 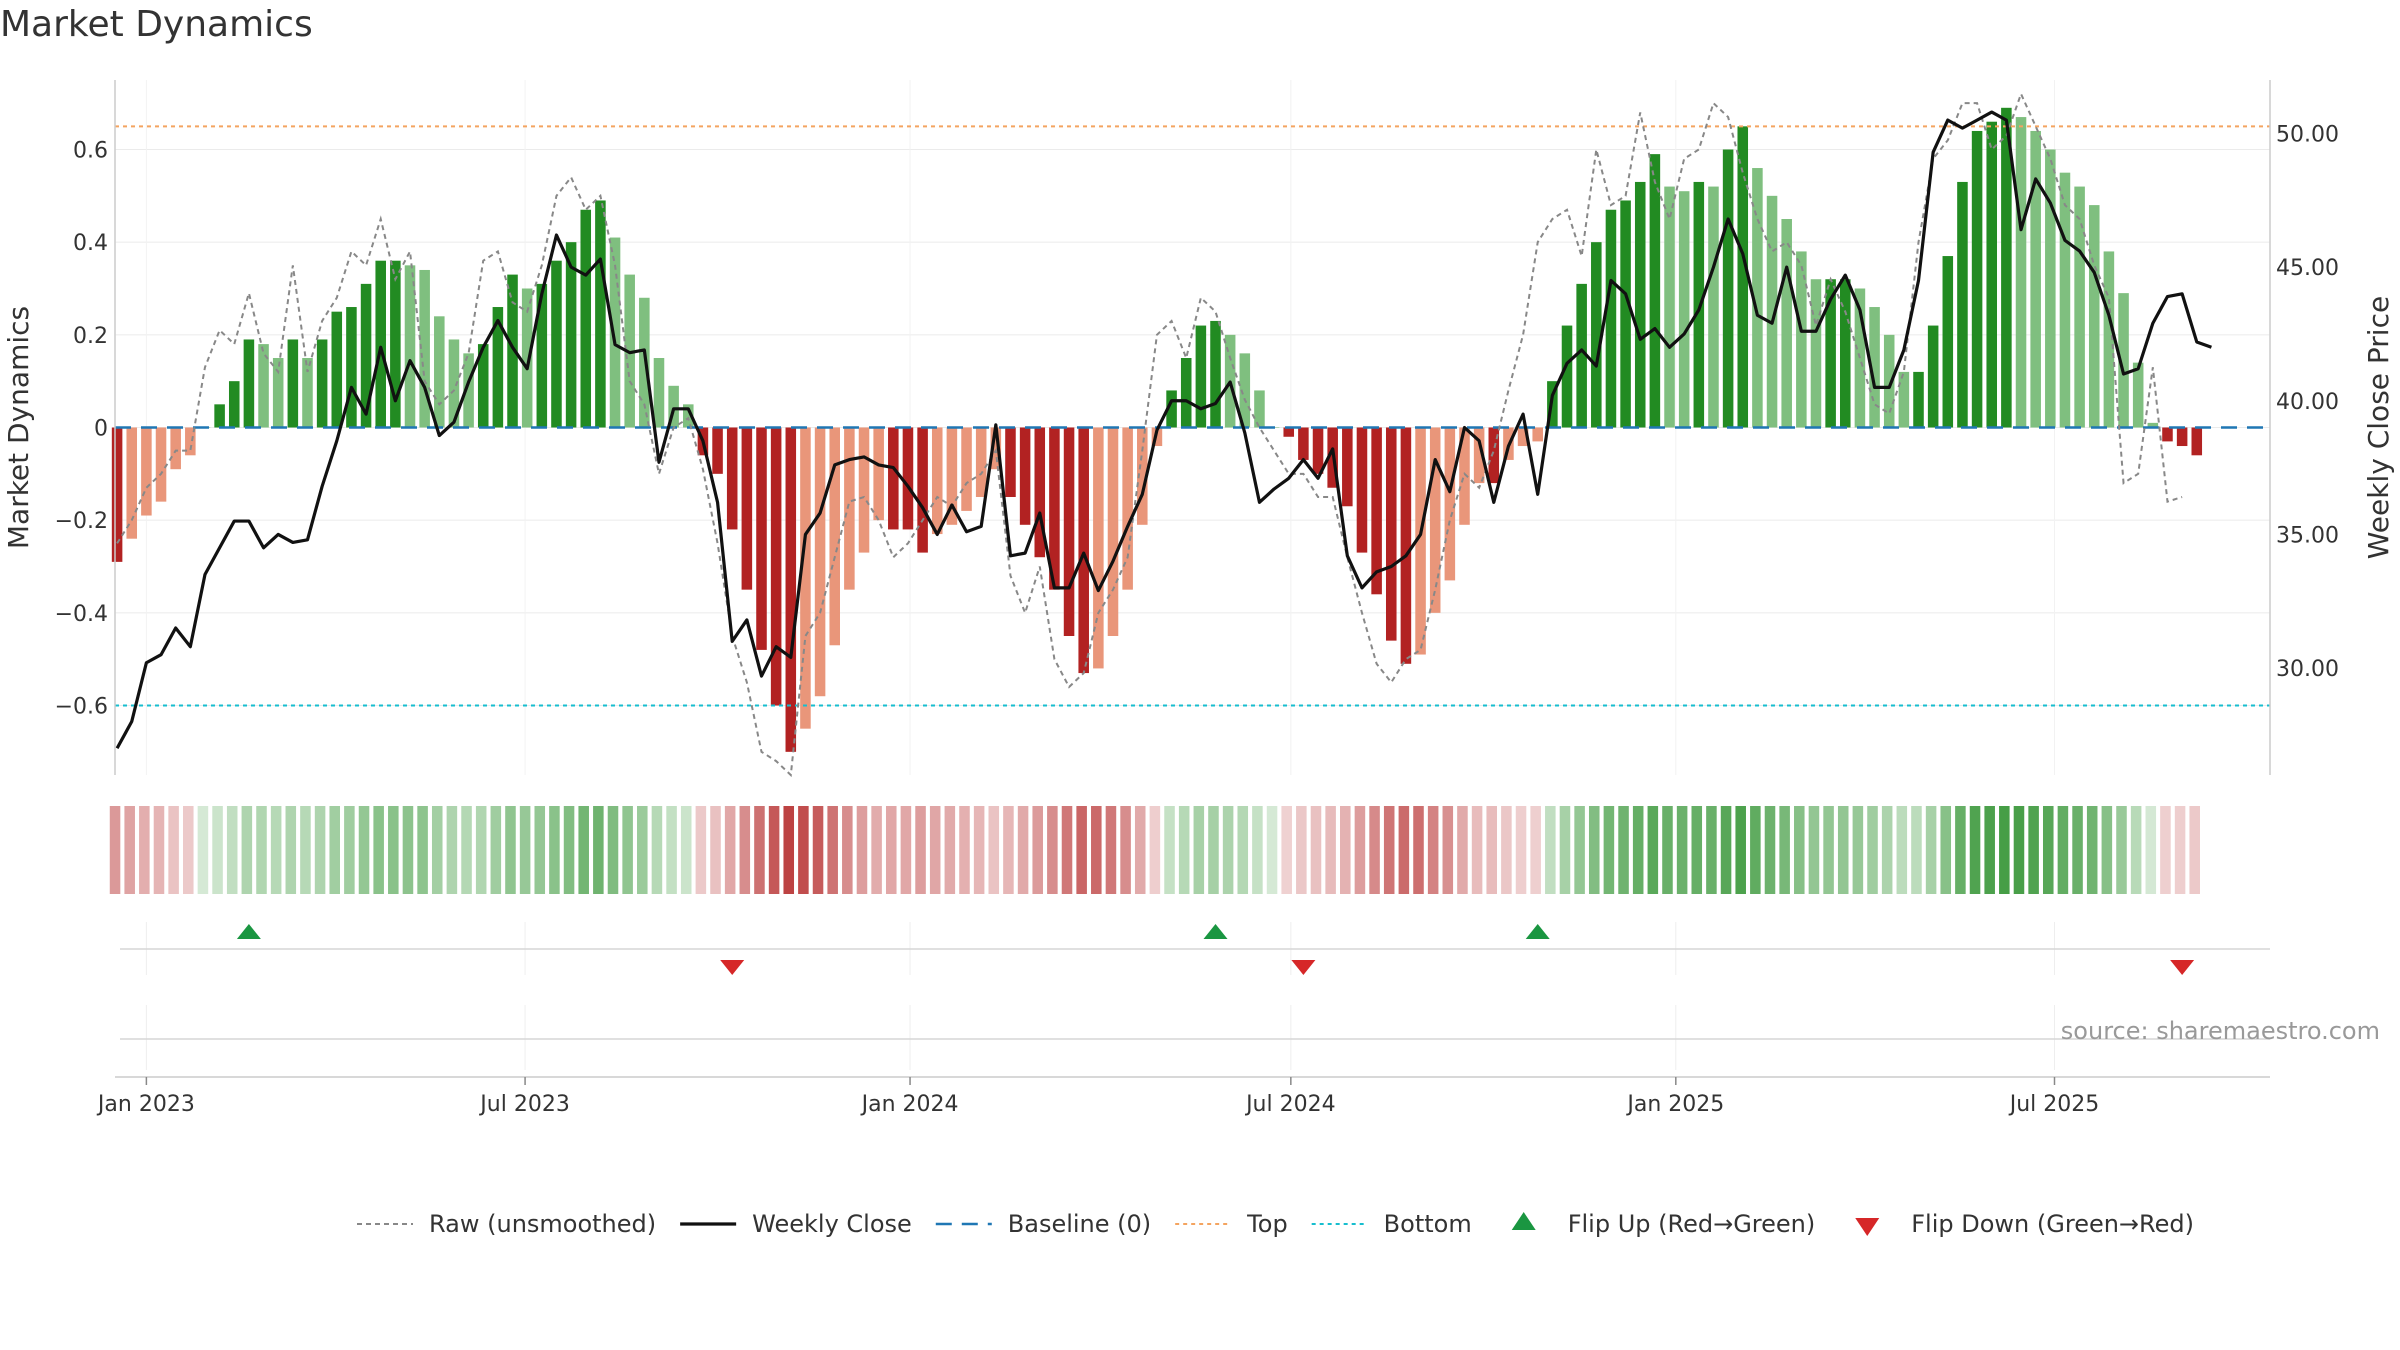 I want to click on x-tick-label: Jan 2024, so click(x=909, y=1104).